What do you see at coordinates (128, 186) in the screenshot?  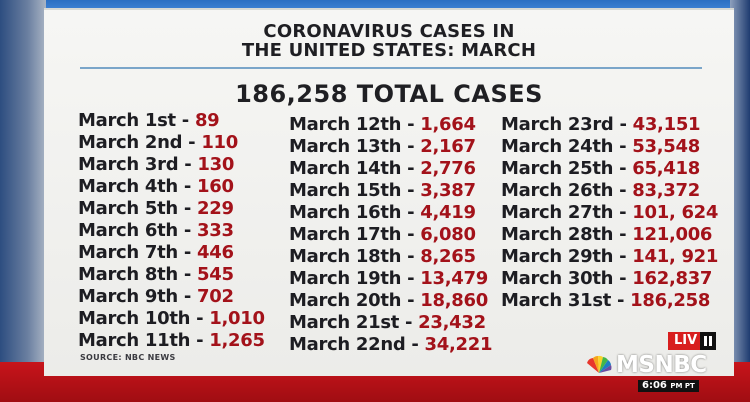 I see `case-date: March 4th` at bounding box center [128, 186].